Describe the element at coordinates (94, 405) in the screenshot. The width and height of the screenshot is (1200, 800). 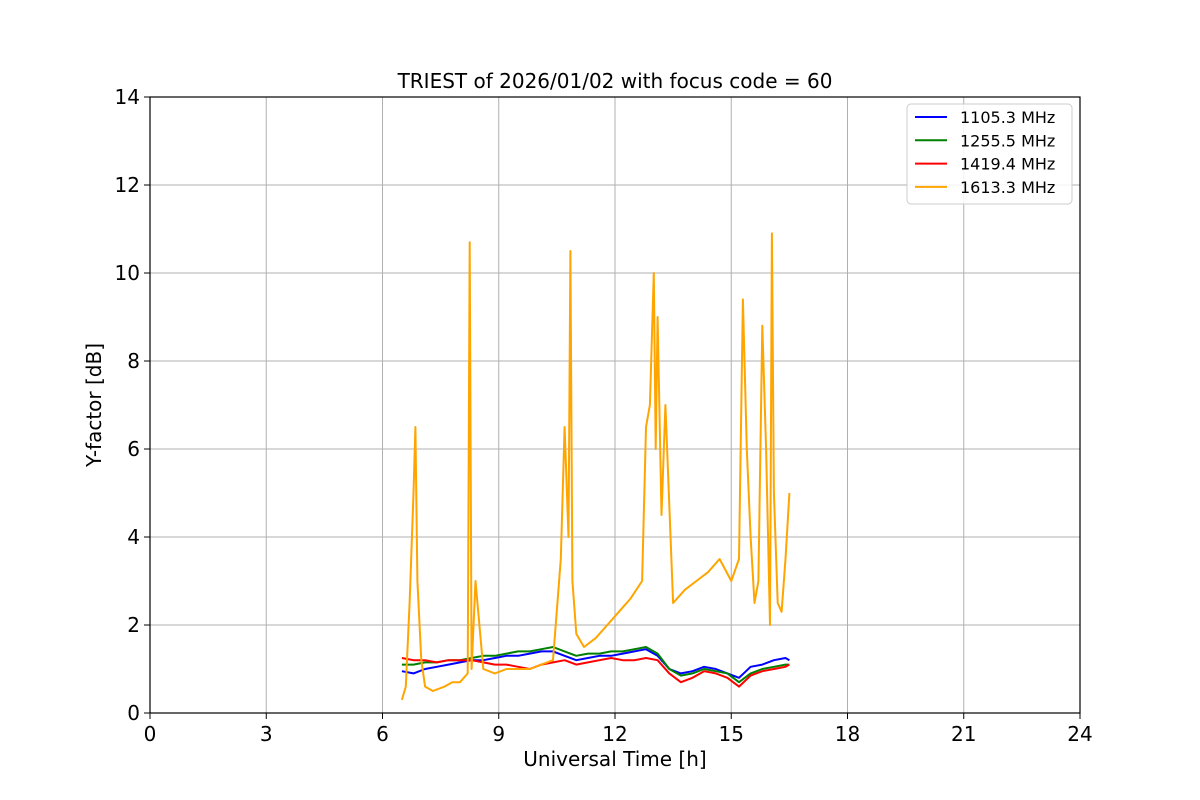
I see `y-axis-label: Y-factor [dB]` at that location.